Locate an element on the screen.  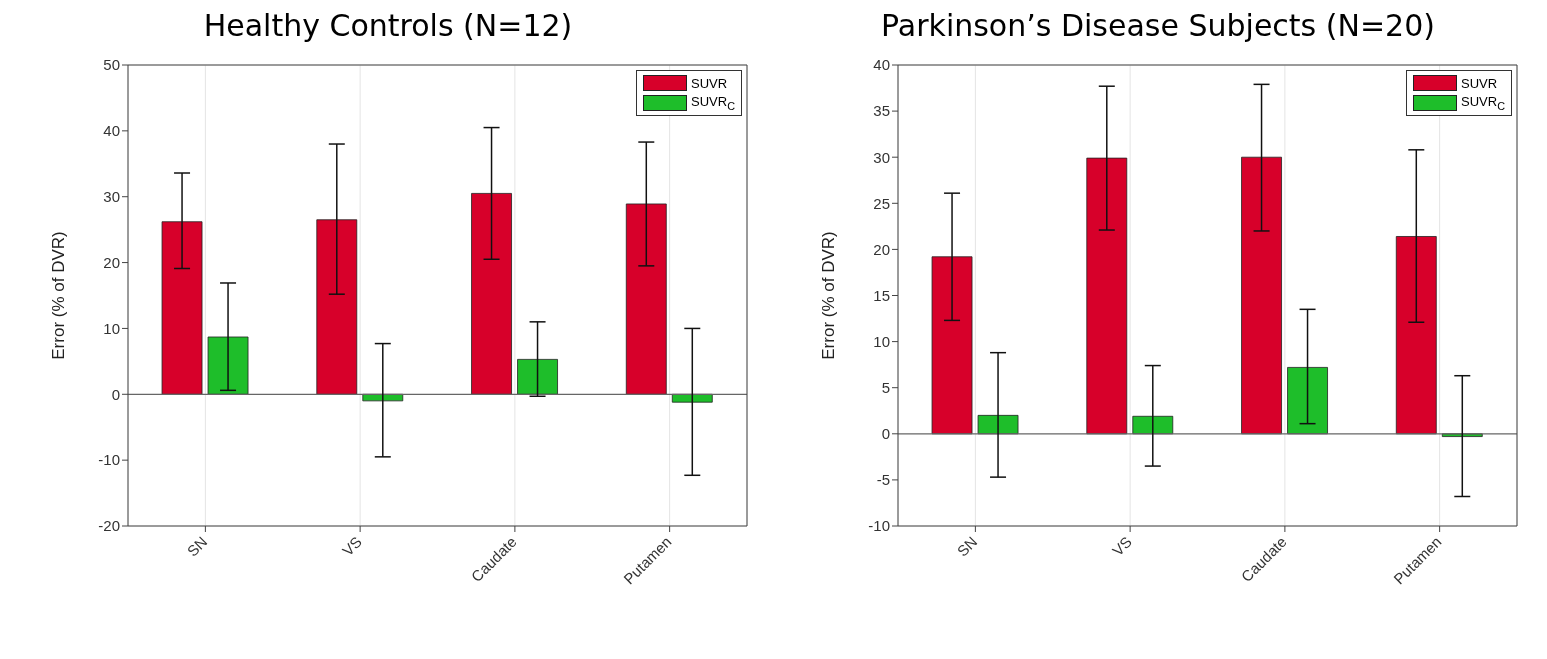
y-tick-label: -5 is located at coordinates (883, 480).